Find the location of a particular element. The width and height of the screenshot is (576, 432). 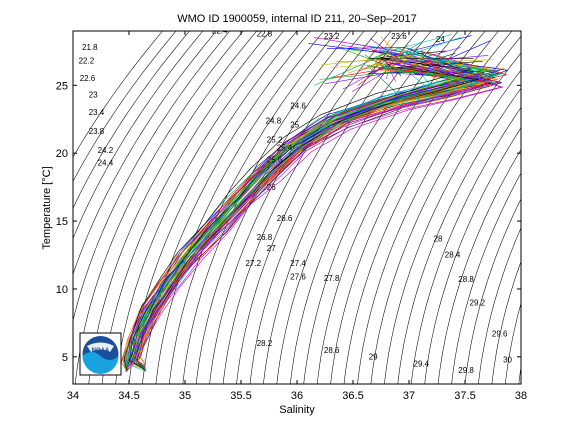

x-tick-label: 38 is located at coordinates (521, 396).